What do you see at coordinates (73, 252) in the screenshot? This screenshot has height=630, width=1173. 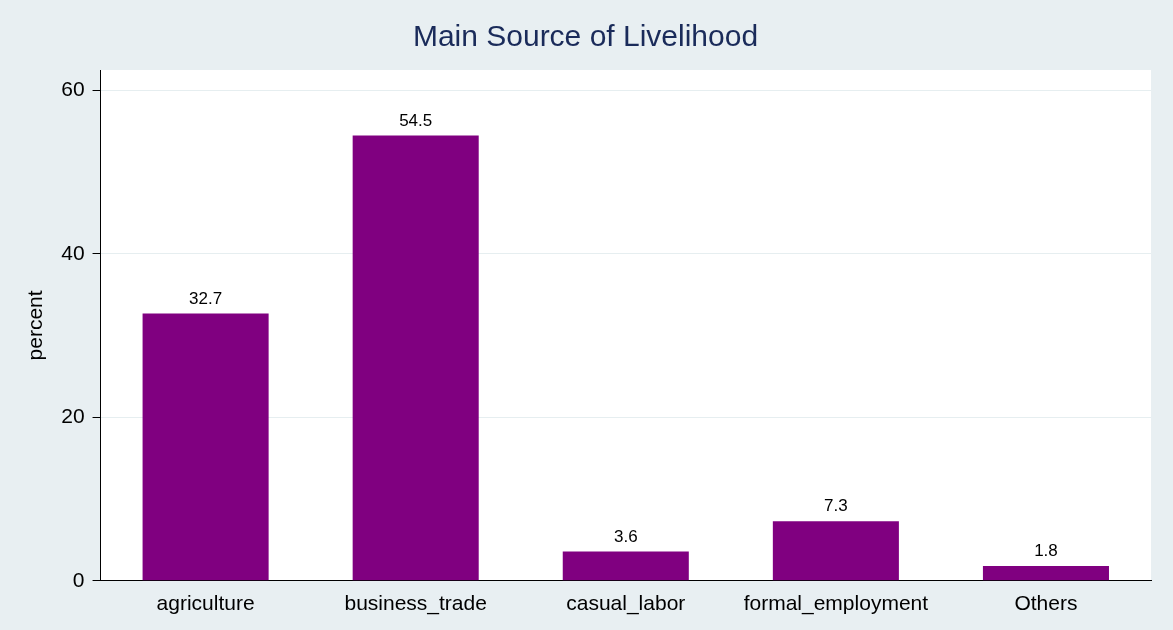 I see `y-tick-label: 40` at bounding box center [73, 252].